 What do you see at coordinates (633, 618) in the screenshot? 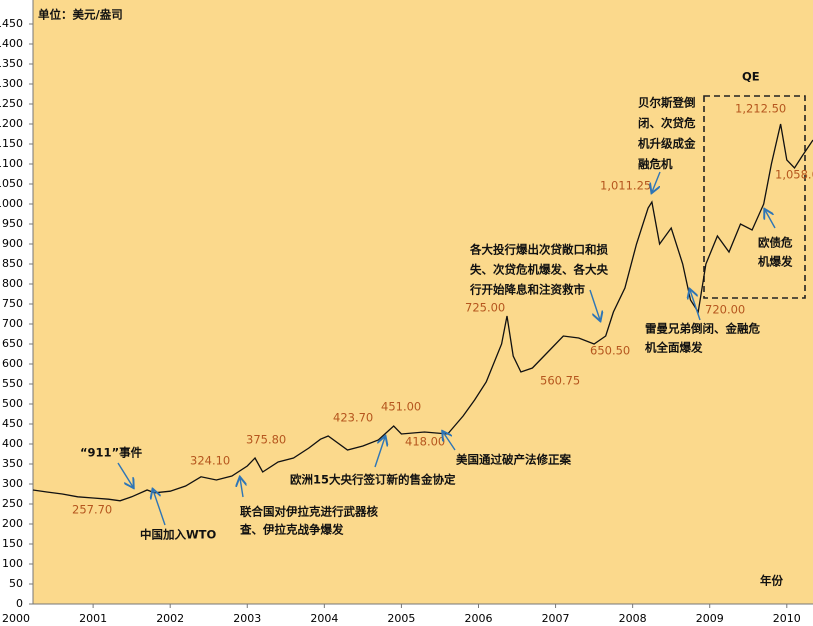
I see `x-tick-label: 2008` at bounding box center [633, 618].